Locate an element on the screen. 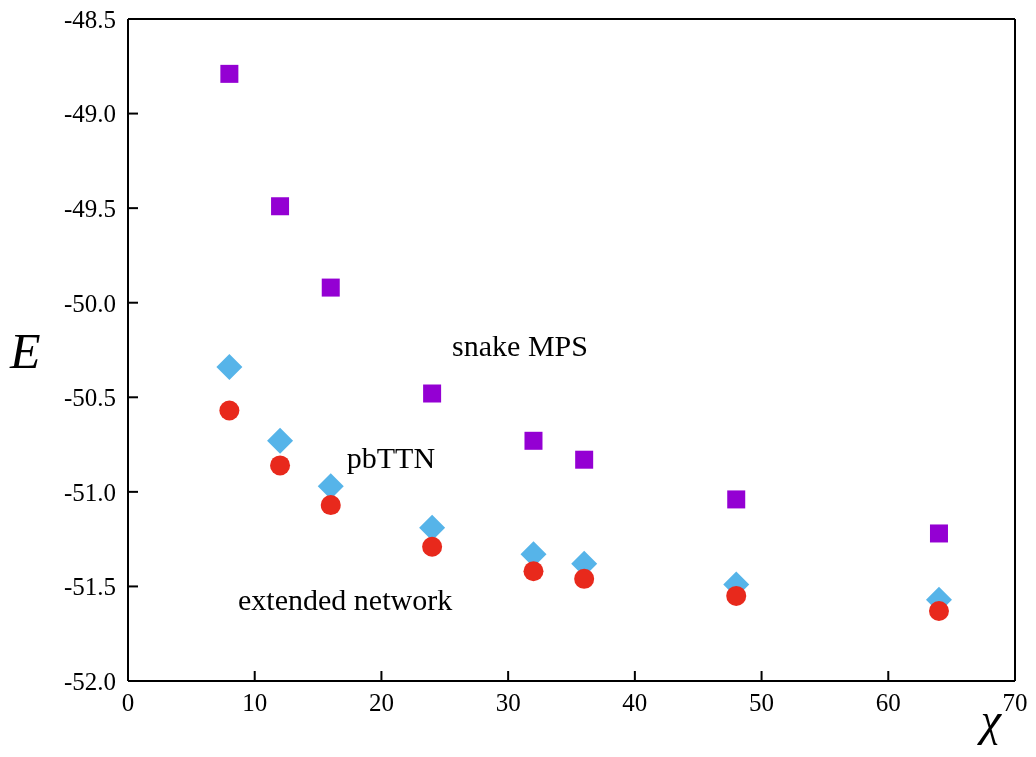 The height and width of the screenshot is (757, 1036). y-tick-label: -48.5 is located at coordinates (89, 19).